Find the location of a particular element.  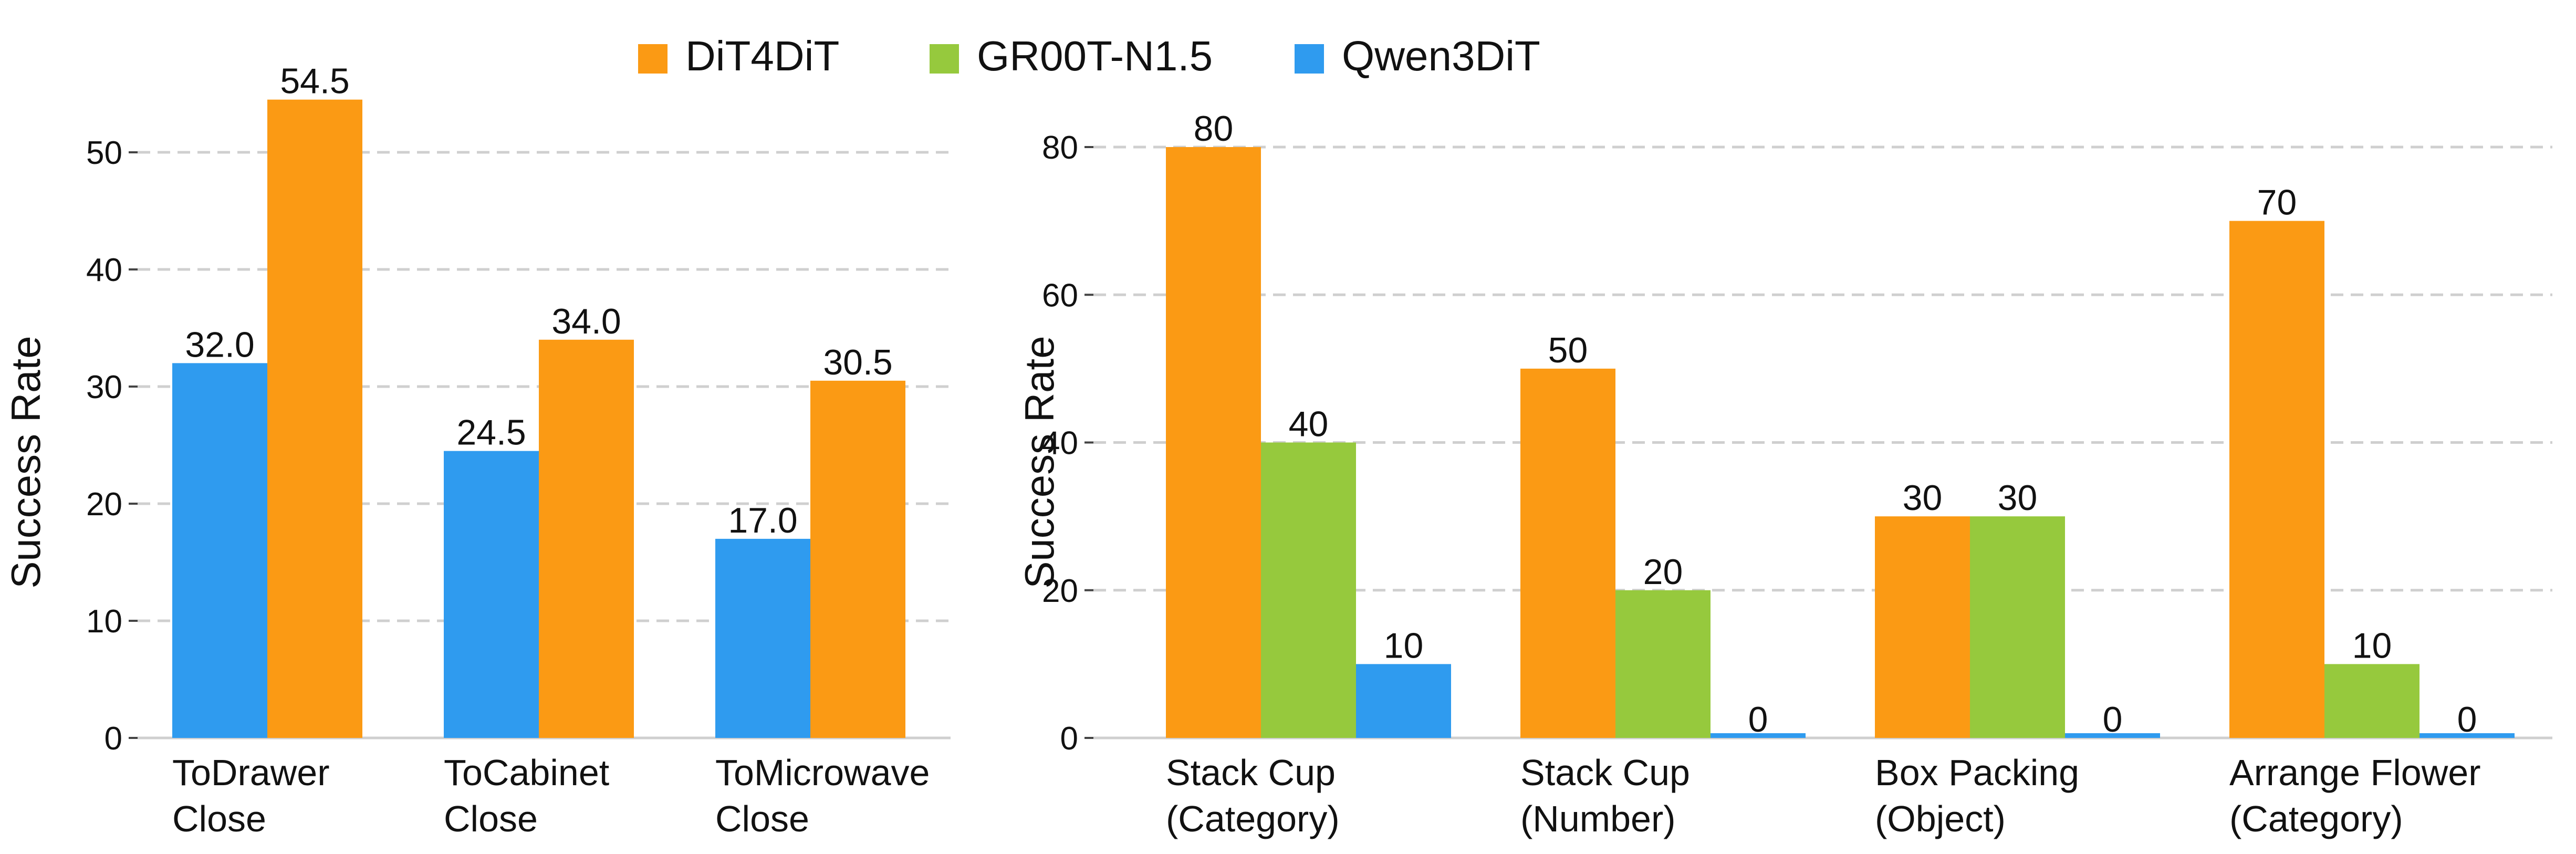

value-label-dit4dit: 30 is located at coordinates (1923, 498).